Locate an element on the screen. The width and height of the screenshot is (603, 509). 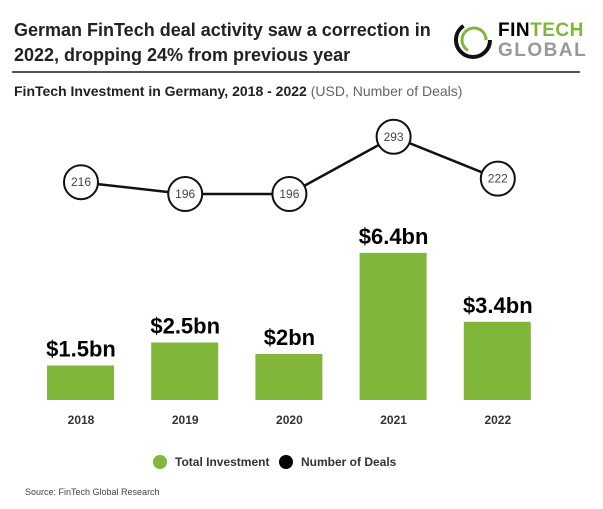
x-tick-2021: 2021 is located at coordinates (393, 420).